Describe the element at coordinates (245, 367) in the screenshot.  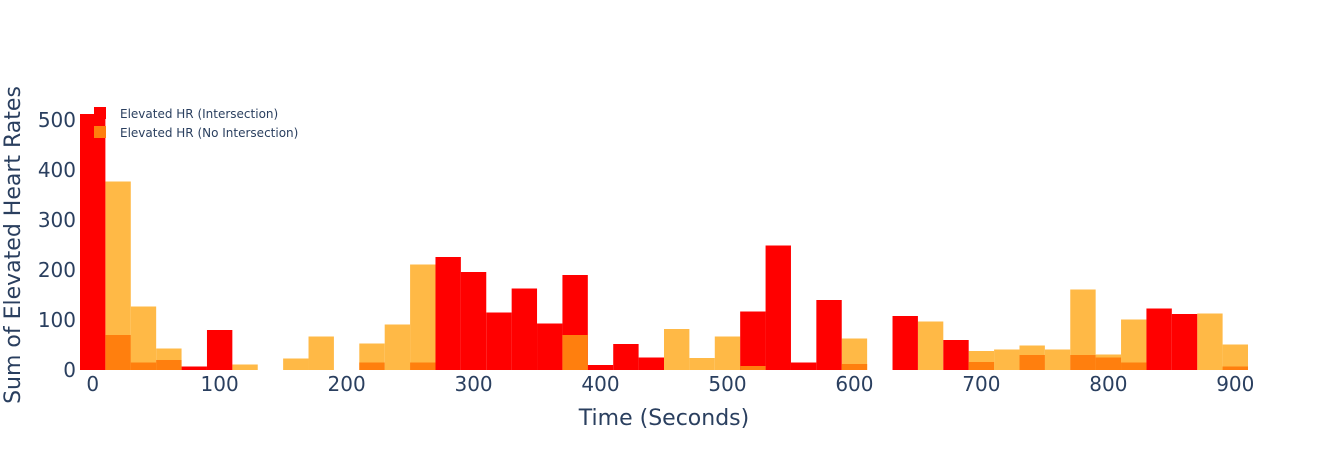
I see `bar-series2-bin6` at that location.